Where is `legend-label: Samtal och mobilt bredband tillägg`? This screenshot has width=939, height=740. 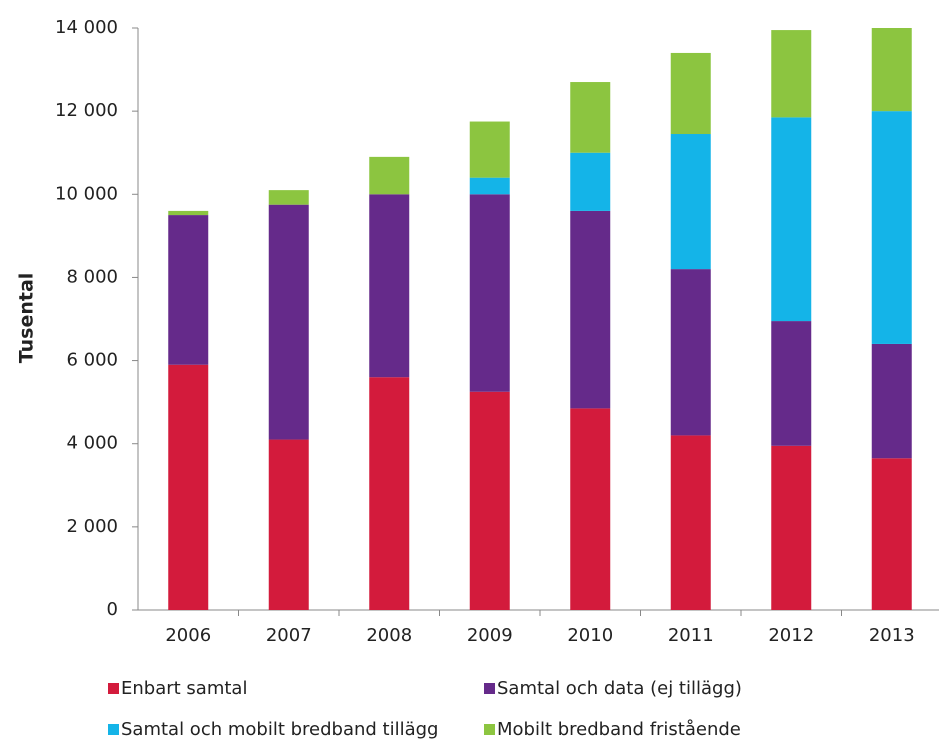 legend-label: Samtal och mobilt bredband tillägg is located at coordinates (279, 729).